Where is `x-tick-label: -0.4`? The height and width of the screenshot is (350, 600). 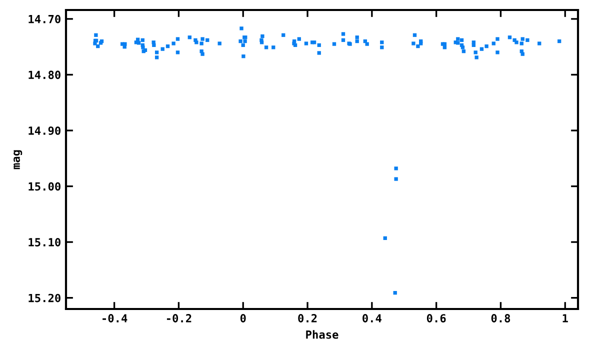
x-tick-label: -0.4 is located at coordinates (115, 318).